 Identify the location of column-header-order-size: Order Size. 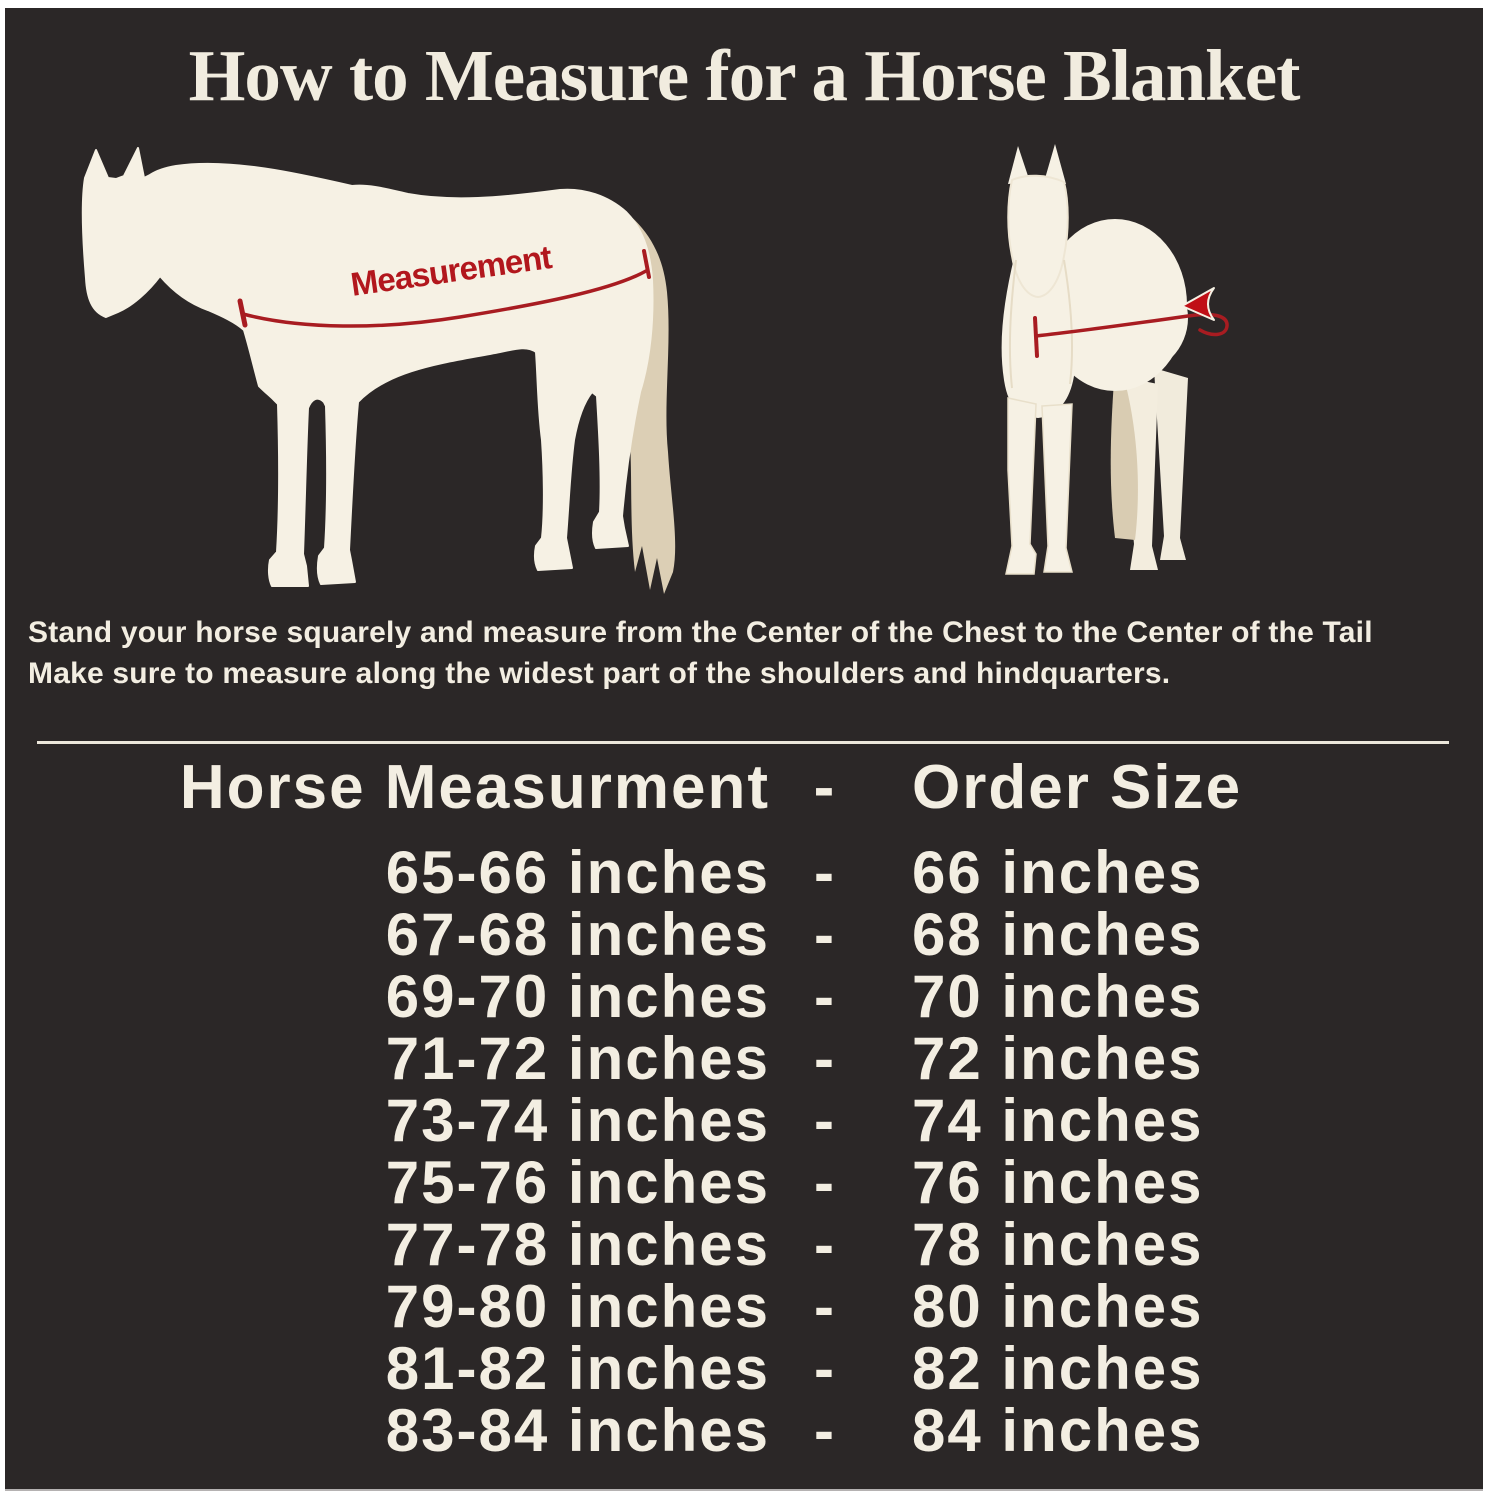
(1077, 787).